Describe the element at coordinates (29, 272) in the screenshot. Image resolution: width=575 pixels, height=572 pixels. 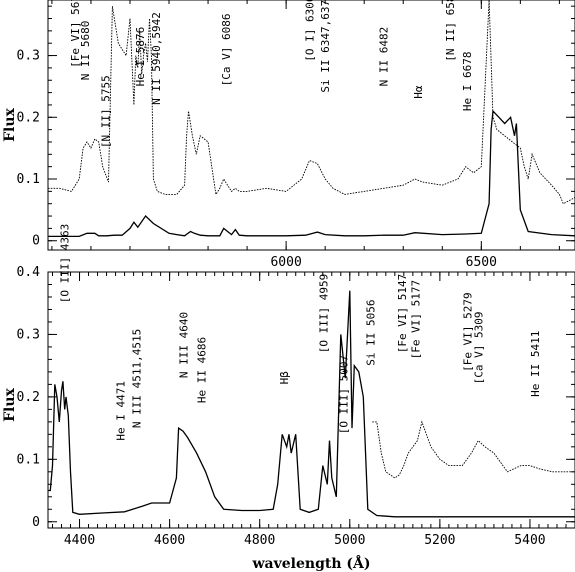
I see `bottom-y-tick-label: 0.4` at that location.